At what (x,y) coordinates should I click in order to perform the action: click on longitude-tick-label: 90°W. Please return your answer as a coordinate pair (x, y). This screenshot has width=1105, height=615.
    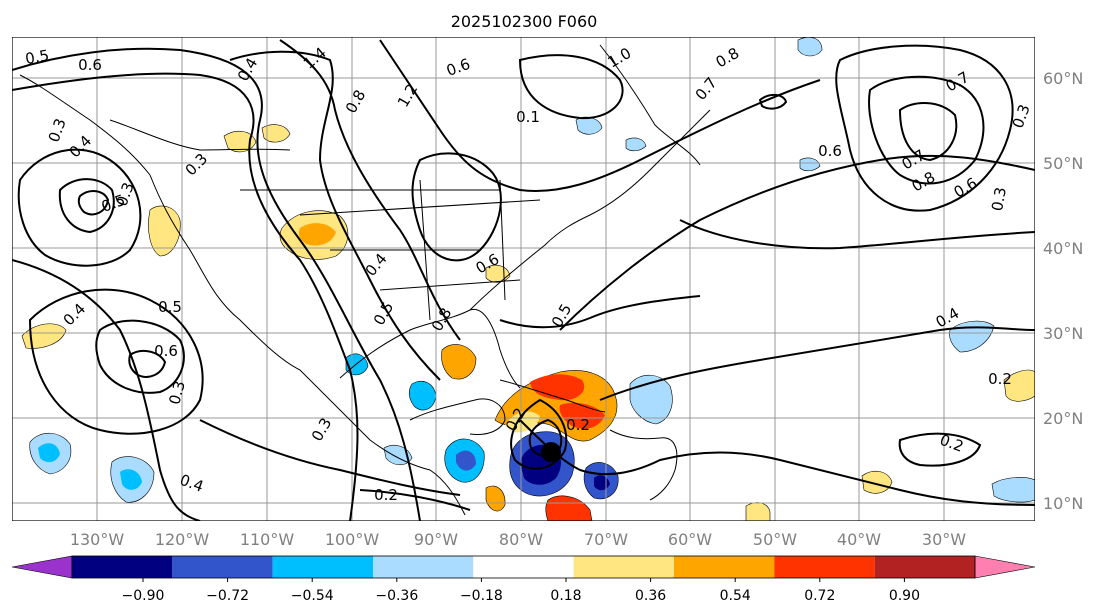
    Looking at the image, I should click on (436, 539).